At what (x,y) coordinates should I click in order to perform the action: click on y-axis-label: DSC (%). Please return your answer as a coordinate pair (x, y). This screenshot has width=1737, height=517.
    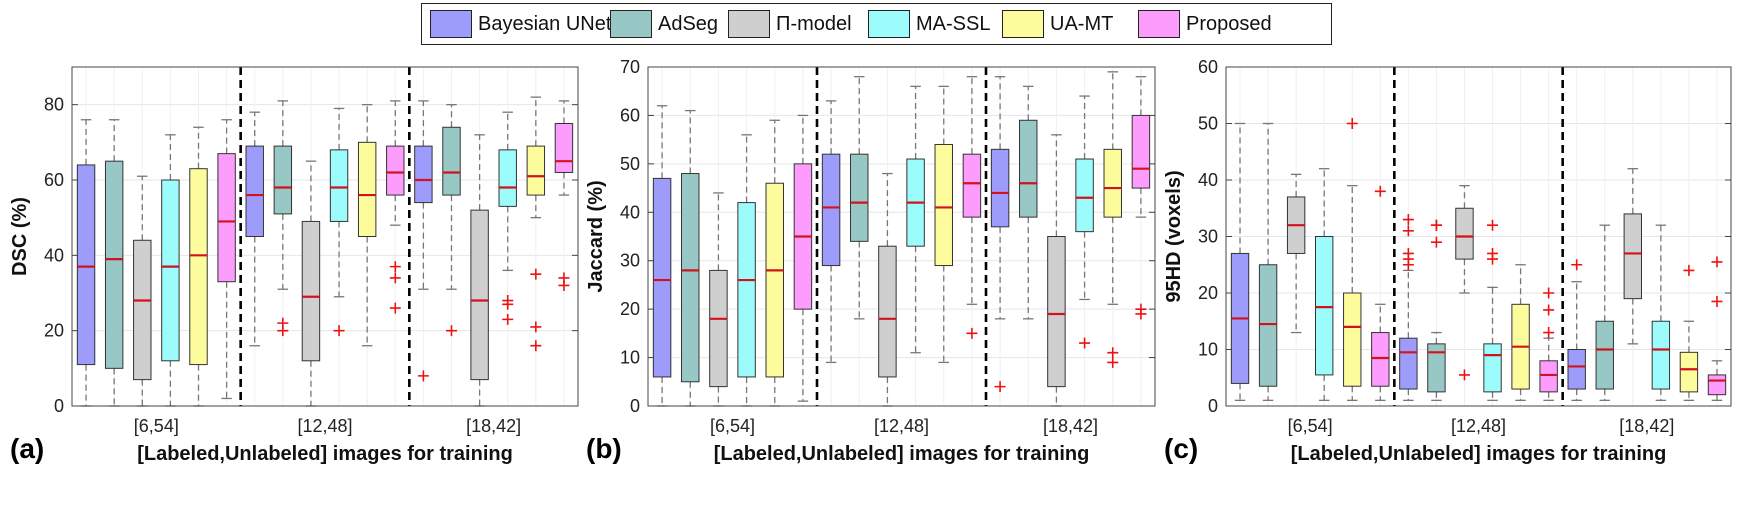
    Looking at the image, I should click on (20, 236).